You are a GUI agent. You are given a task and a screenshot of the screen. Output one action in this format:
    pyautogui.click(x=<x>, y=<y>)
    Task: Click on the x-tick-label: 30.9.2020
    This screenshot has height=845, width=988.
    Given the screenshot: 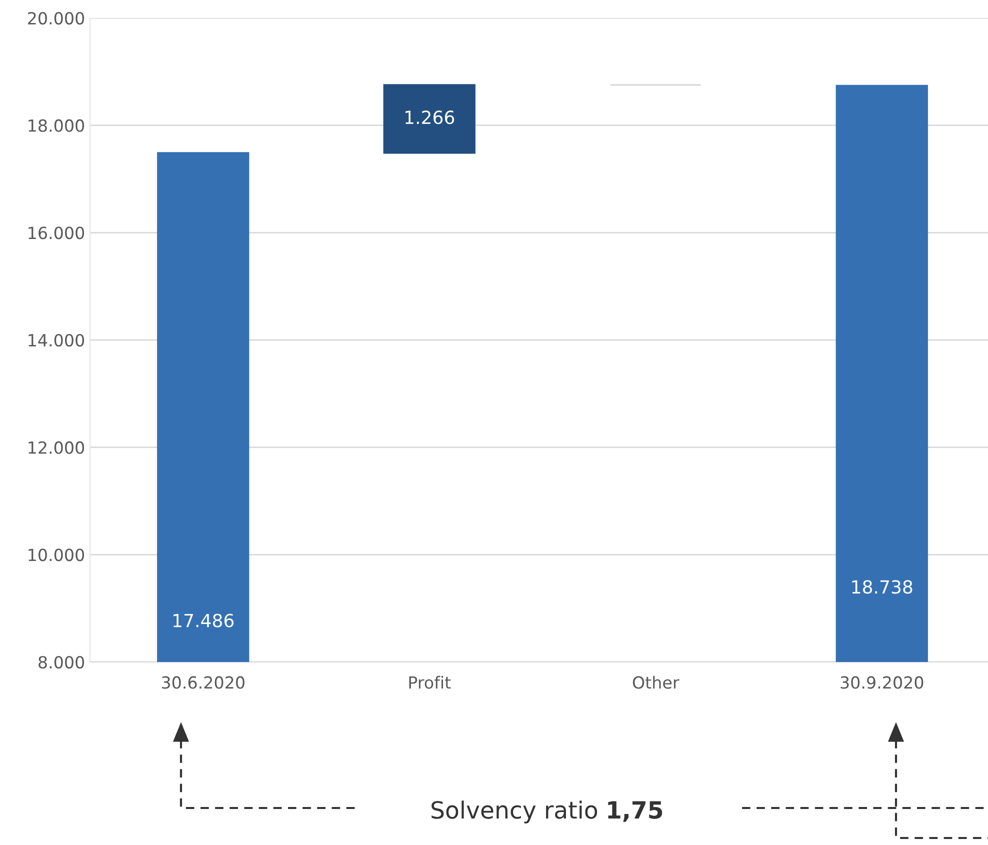 What is the action you would take?
    pyautogui.click(x=882, y=682)
    